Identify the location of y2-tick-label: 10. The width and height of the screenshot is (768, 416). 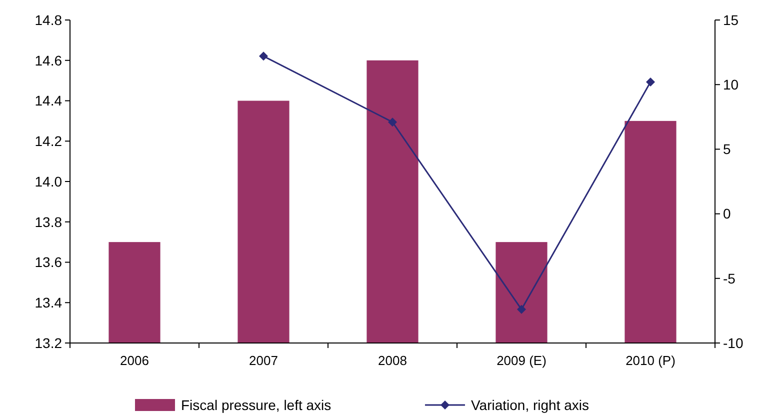
(731, 84).